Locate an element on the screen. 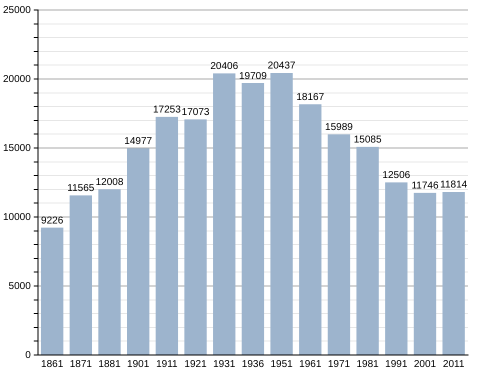 Image resolution: width=488 pixels, height=373 pixels. x-tick-label: 1871 is located at coordinates (81, 364).